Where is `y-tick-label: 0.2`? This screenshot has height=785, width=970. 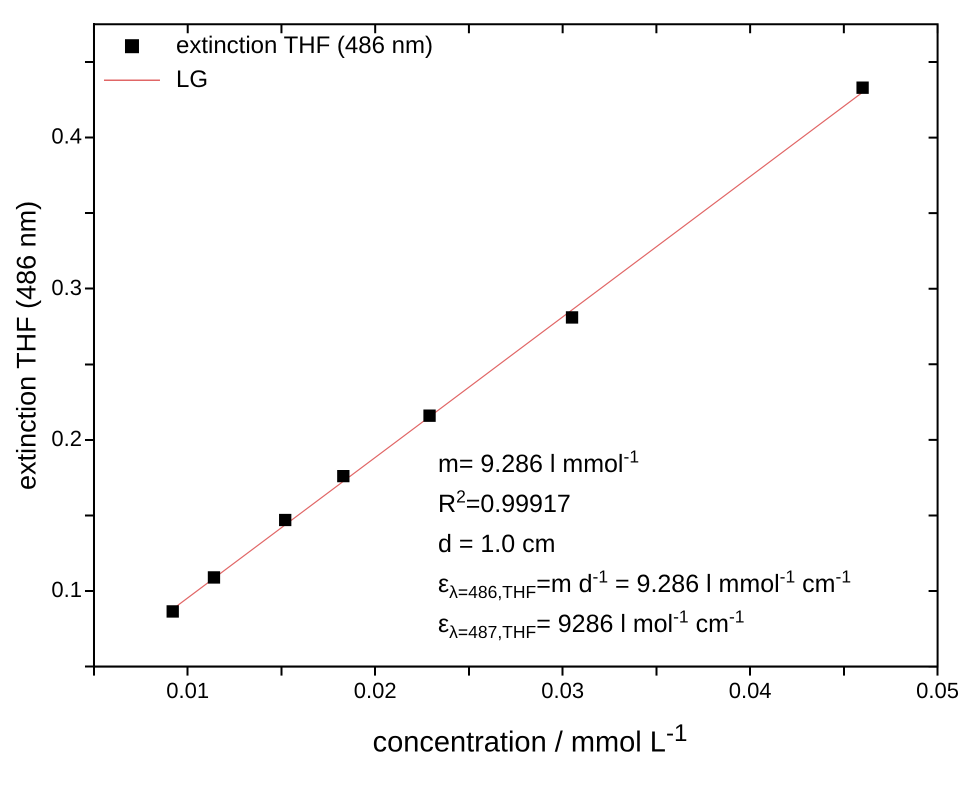 y-tick-label: 0.2 is located at coordinates (66, 438).